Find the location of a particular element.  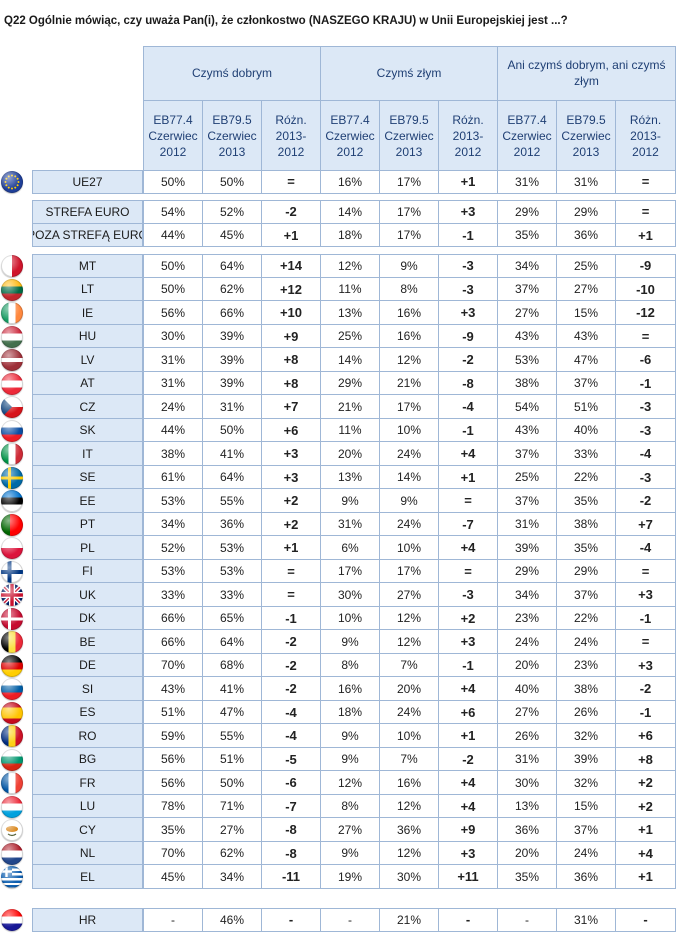

value-cell: 65% is located at coordinates (232, 618).